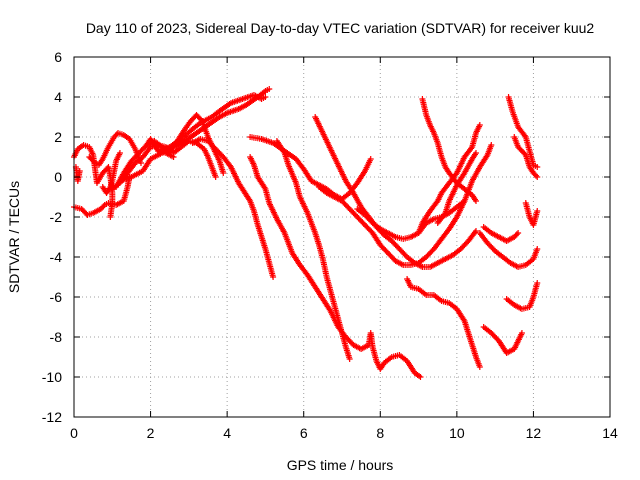  What do you see at coordinates (74, 433) in the screenshot?
I see `x-tick-label: 0` at bounding box center [74, 433].